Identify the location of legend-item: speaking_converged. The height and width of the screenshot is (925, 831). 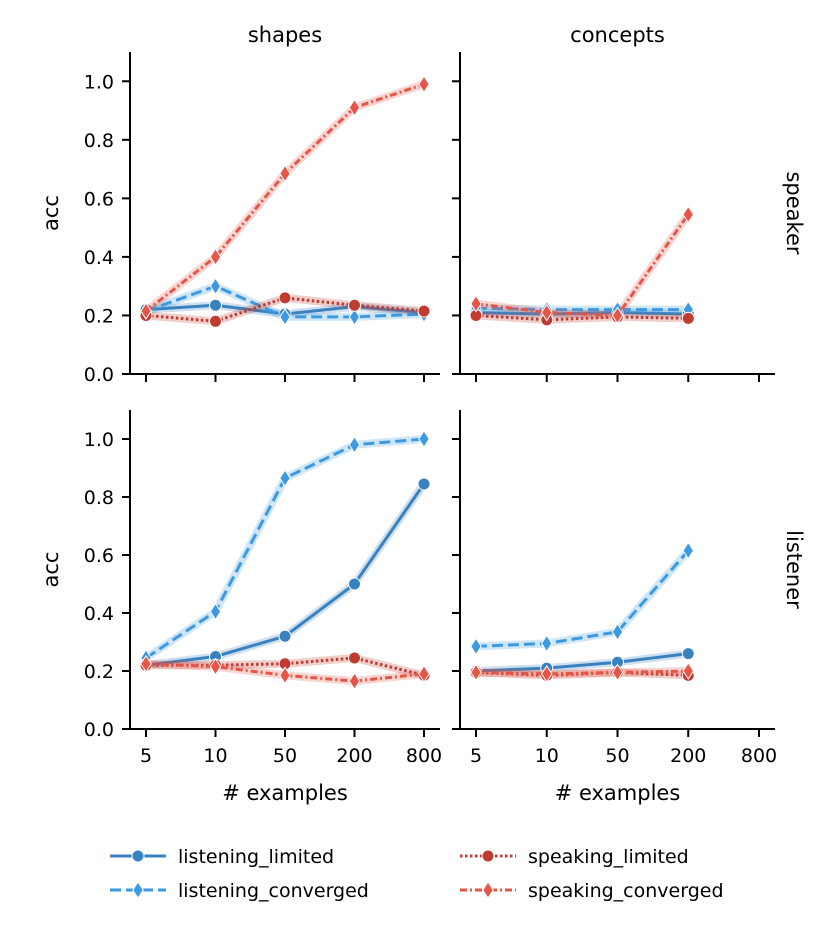
(592, 891).